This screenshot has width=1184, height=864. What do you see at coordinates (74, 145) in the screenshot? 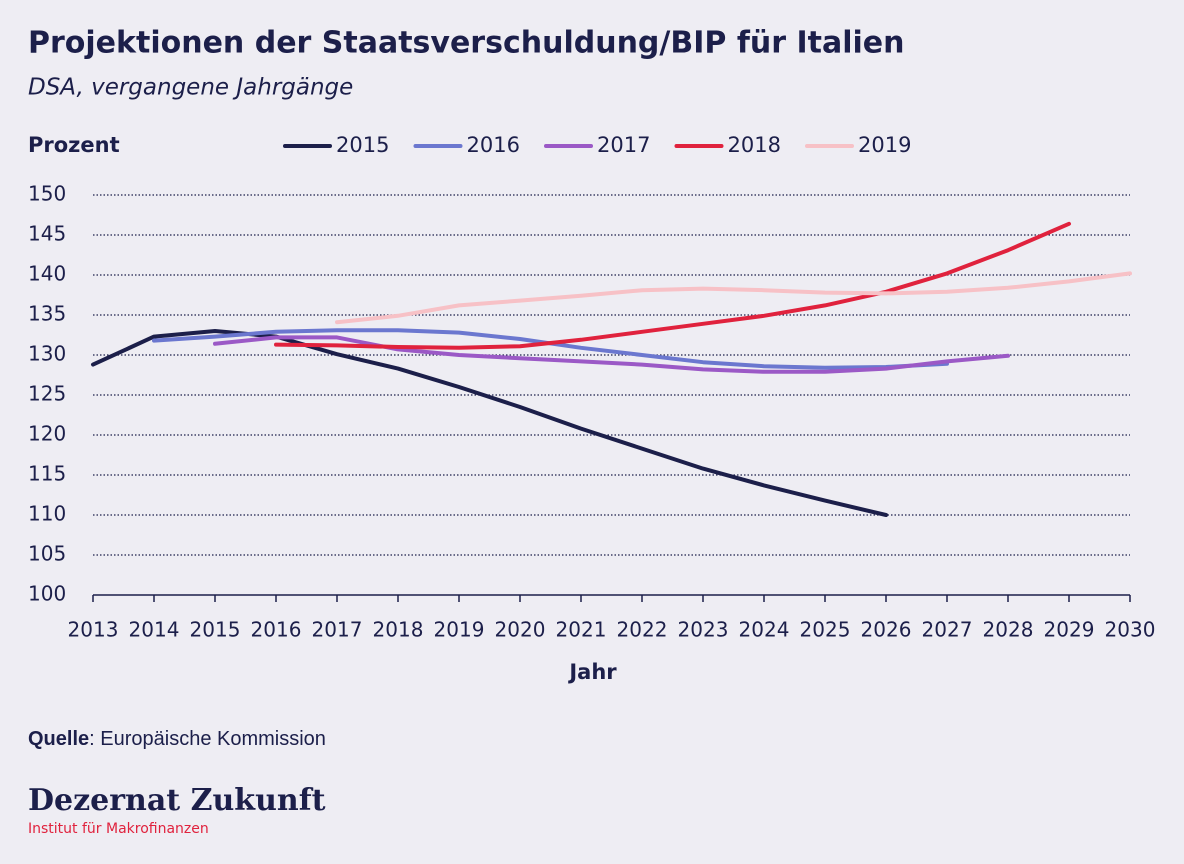
I see `y-axis-label: Prozent` at bounding box center [74, 145].